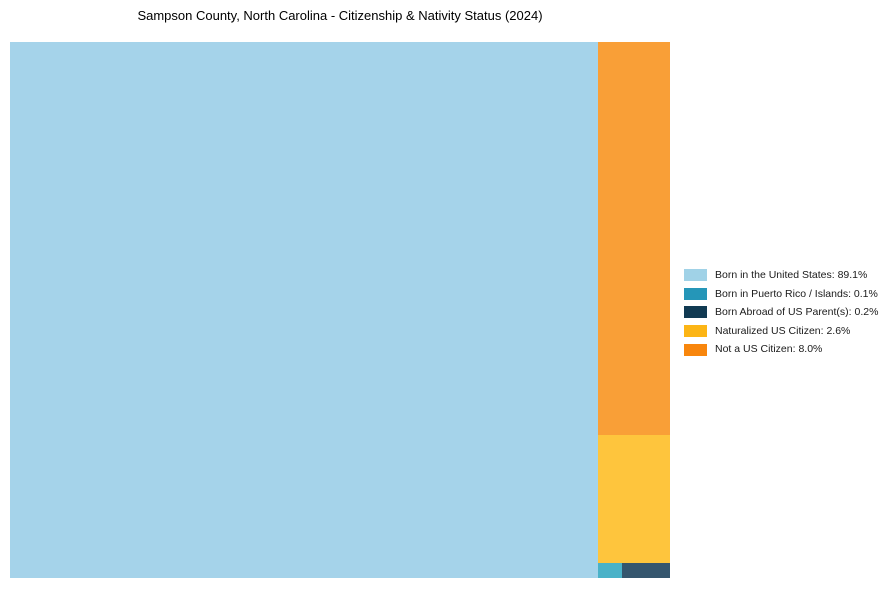 This screenshot has width=889, height=590. Describe the element at coordinates (797, 312) in the screenshot. I see `legend-label: Born Abroad of US Parent(s): 0.2%` at that location.